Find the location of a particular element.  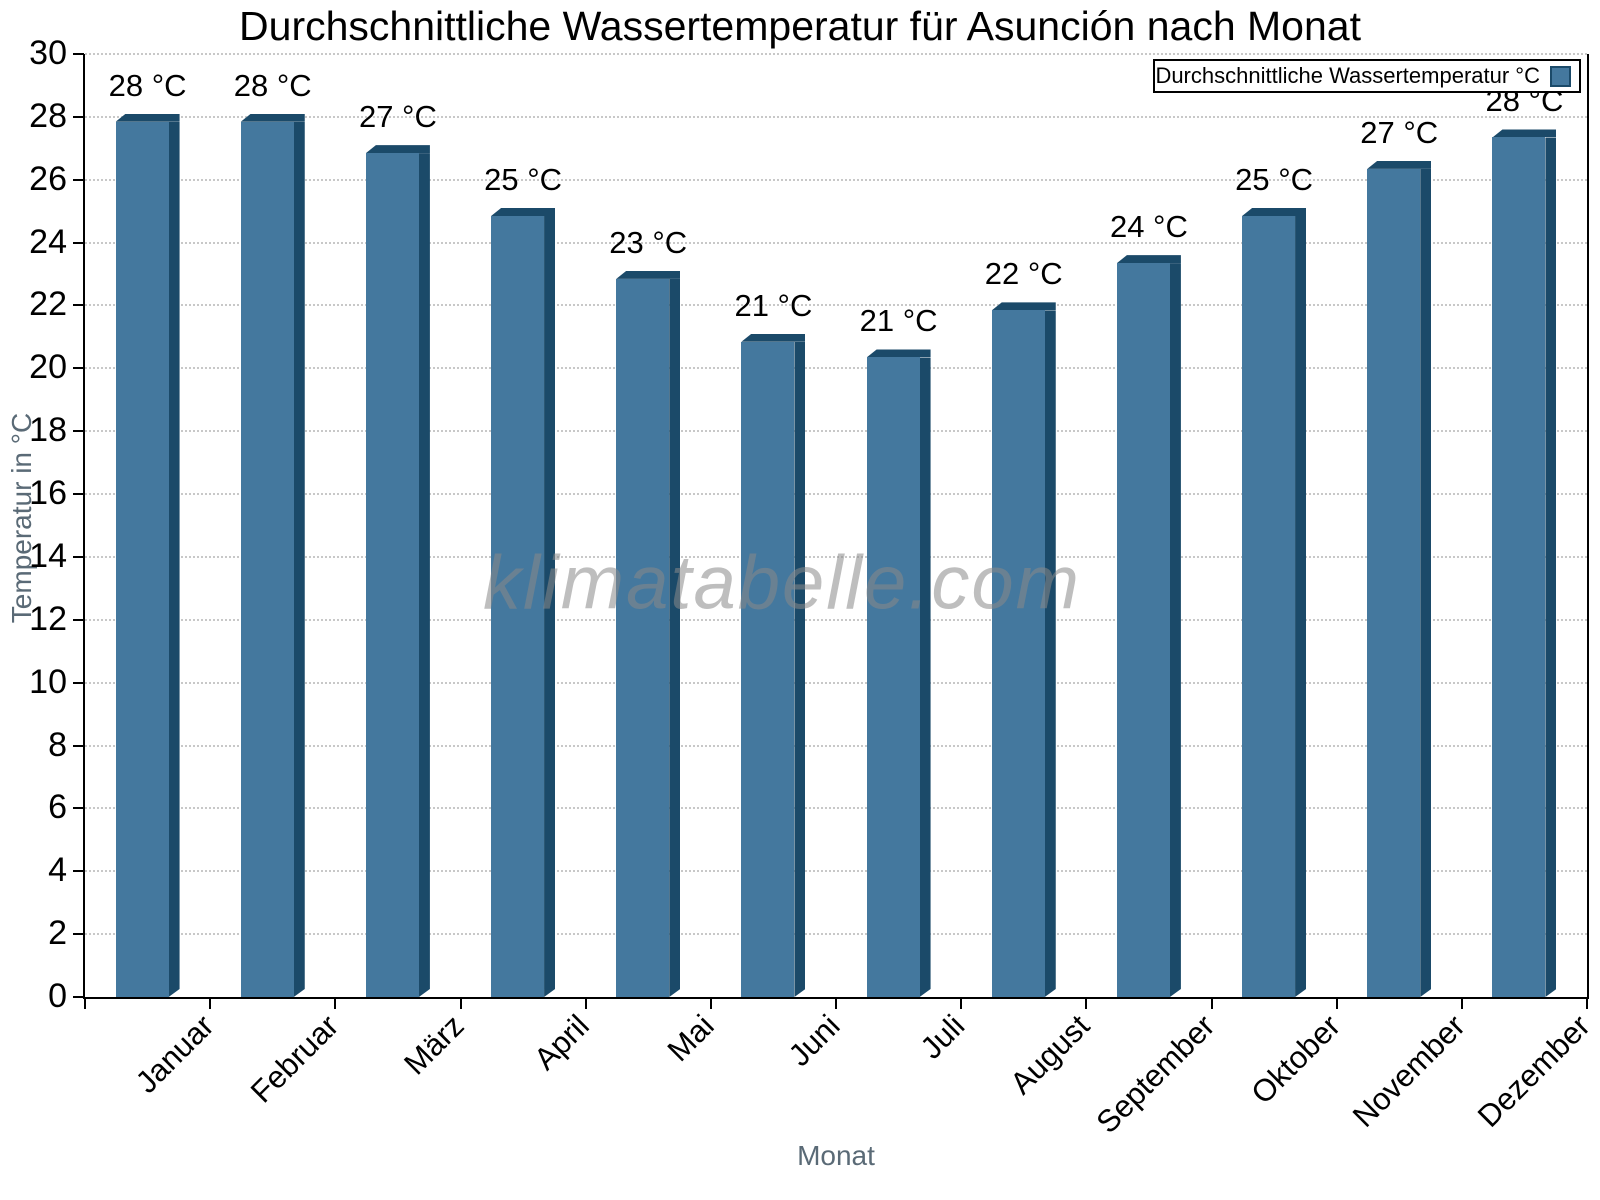

bar-november is located at coordinates (1399, 578).